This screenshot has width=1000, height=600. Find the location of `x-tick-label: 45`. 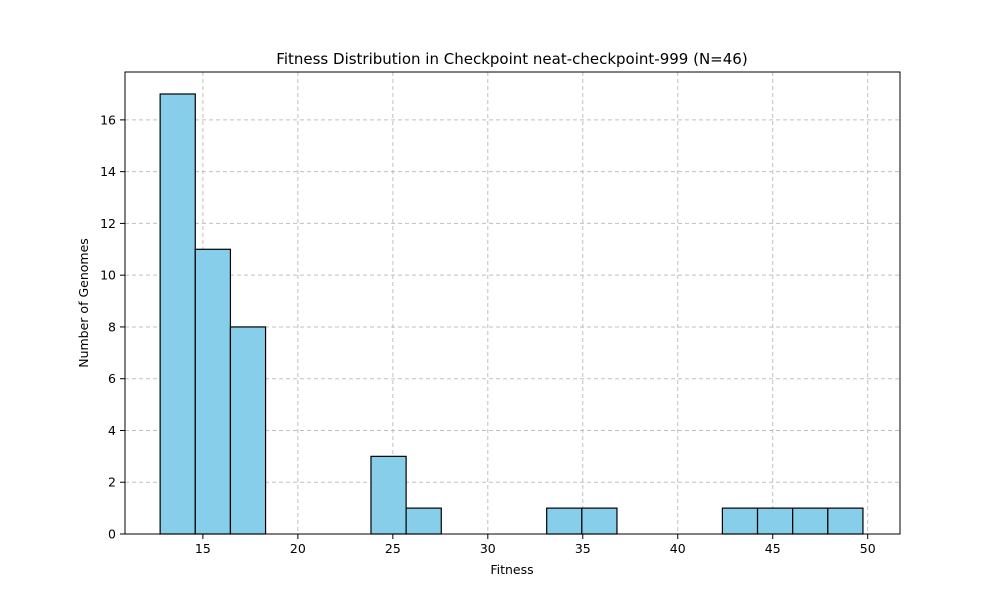

x-tick-label: 45 is located at coordinates (773, 548).